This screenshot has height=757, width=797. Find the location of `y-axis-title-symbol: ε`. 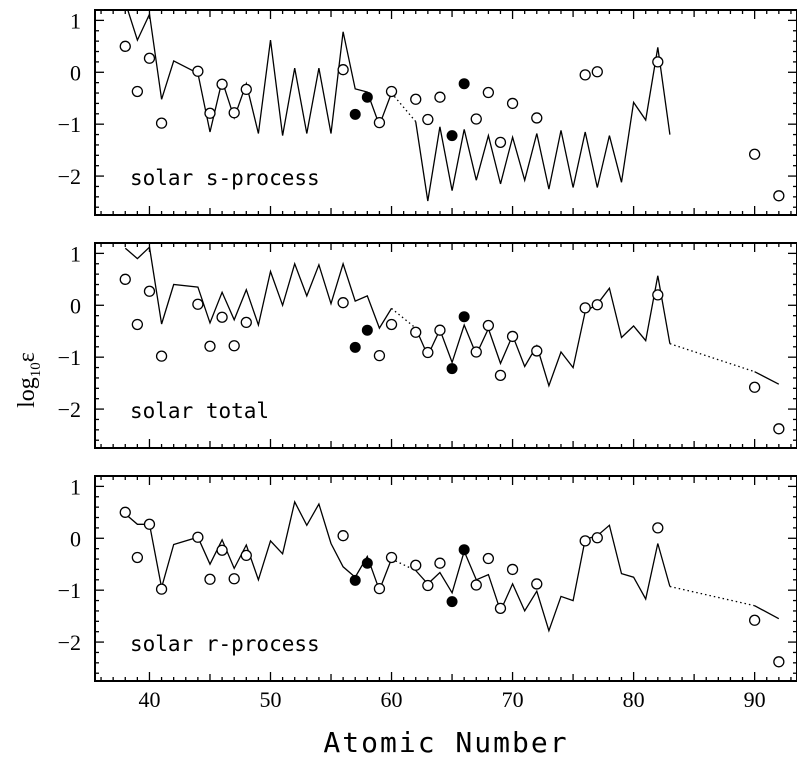

y-axis-title-symbol: ε is located at coordinates (27, 357).